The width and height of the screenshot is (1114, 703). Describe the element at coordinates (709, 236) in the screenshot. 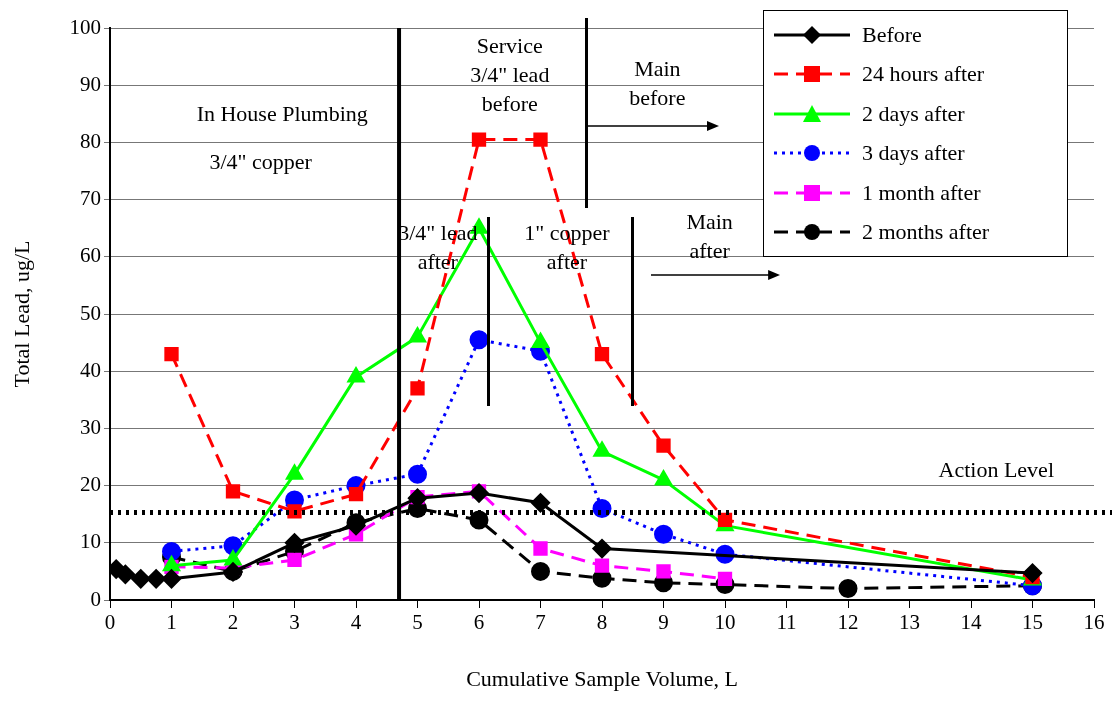

I see `annotation: Main after` at that location.